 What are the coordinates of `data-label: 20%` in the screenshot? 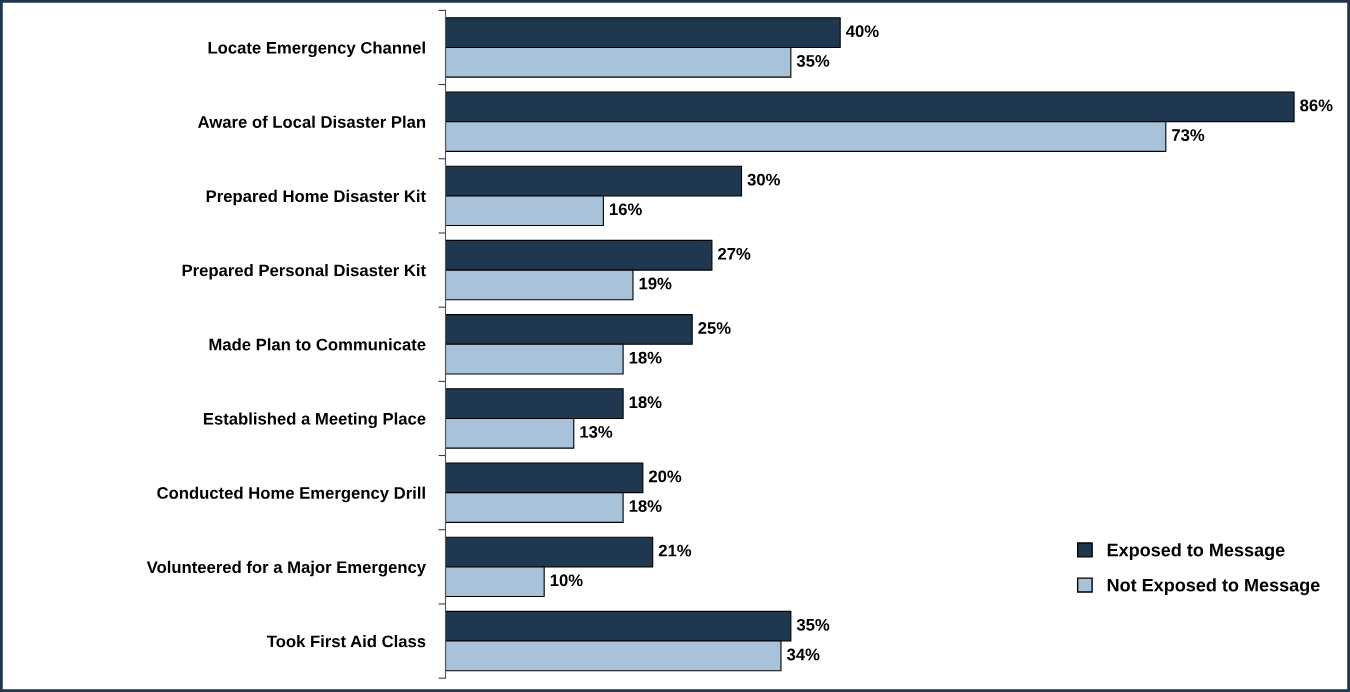 It's located at (665, 476).